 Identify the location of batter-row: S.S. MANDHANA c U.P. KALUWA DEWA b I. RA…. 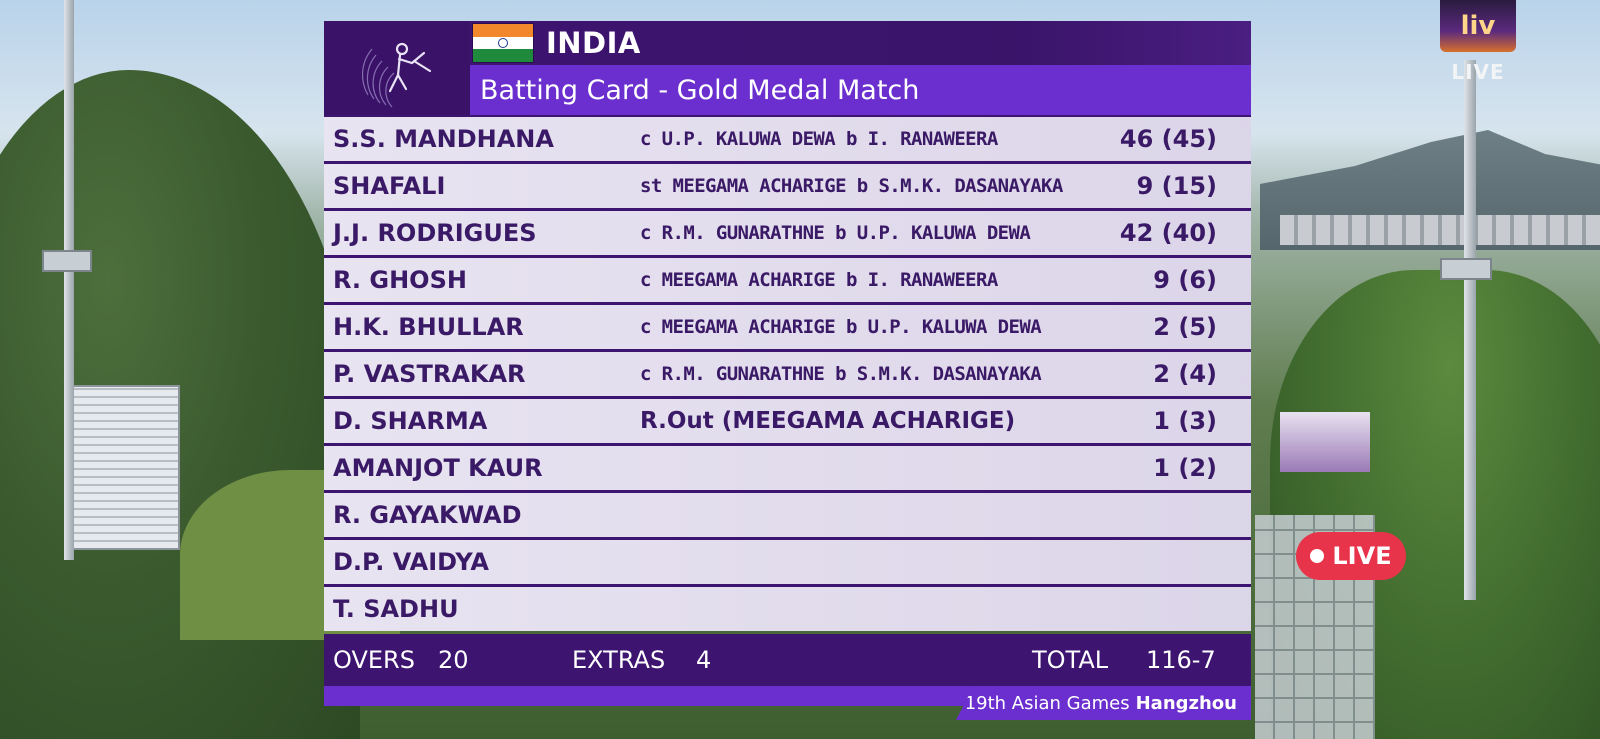
(787, 139).